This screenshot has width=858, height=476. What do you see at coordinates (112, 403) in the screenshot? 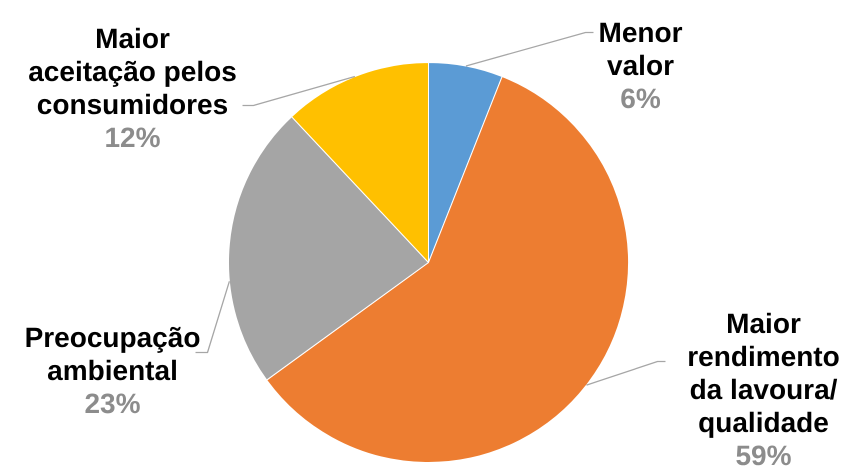
I see `data-label: 23%` at bounding box center [112, 403].